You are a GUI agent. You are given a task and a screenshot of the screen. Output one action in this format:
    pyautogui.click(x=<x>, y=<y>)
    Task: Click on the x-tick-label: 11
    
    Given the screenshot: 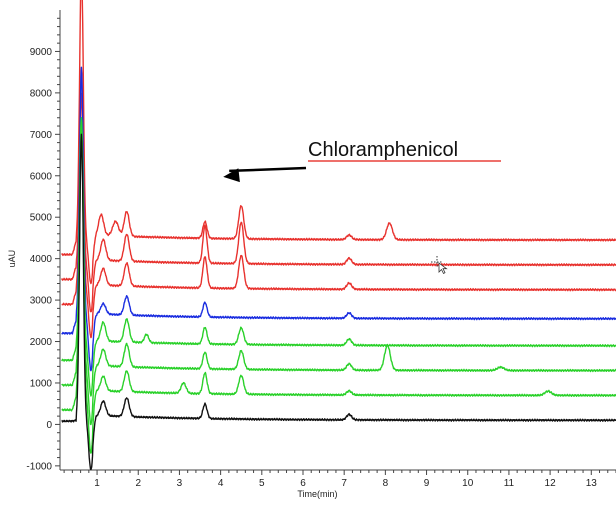 What is the action you would take?
    pyautogui.click(x=509, y=483)
    